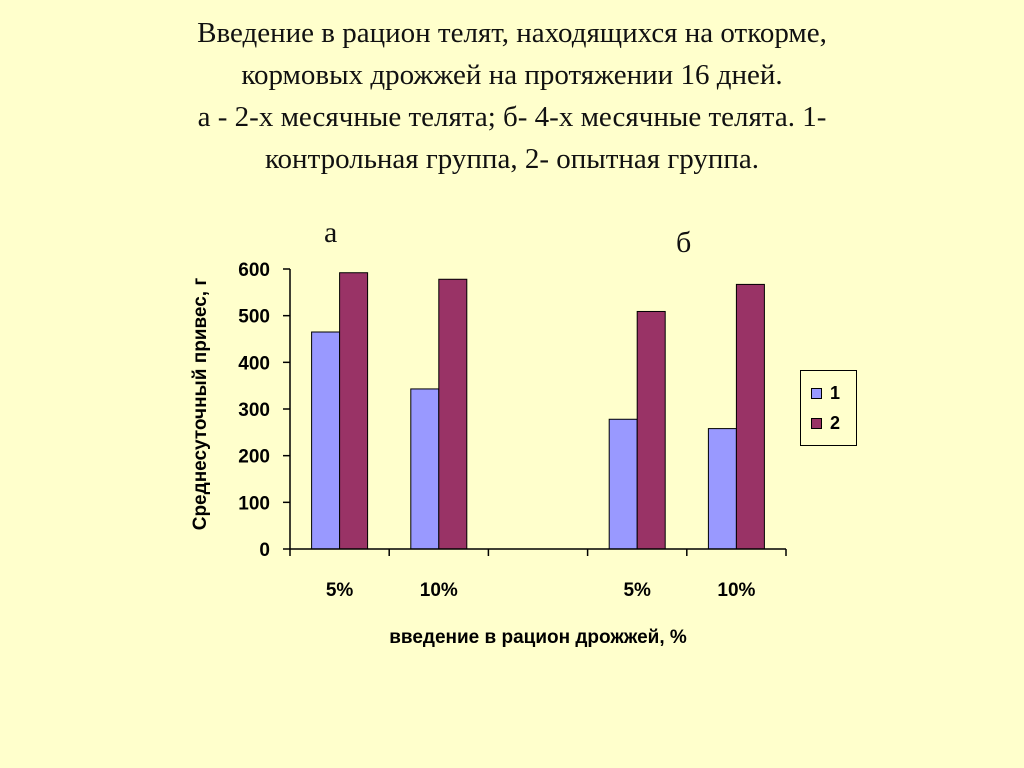  I want to click on bar-series1-cat1, so click(326, 440).